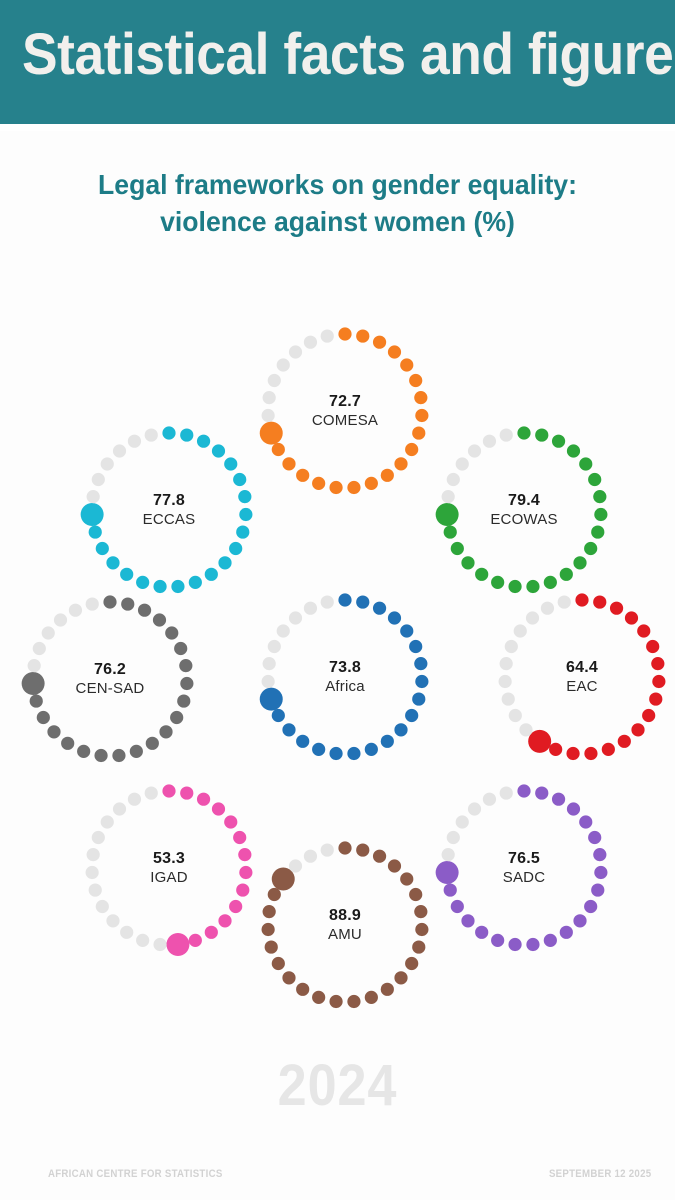 The height and width of the screenshot is (1200, 675). I want to click on header-divider, so click(337, 127).